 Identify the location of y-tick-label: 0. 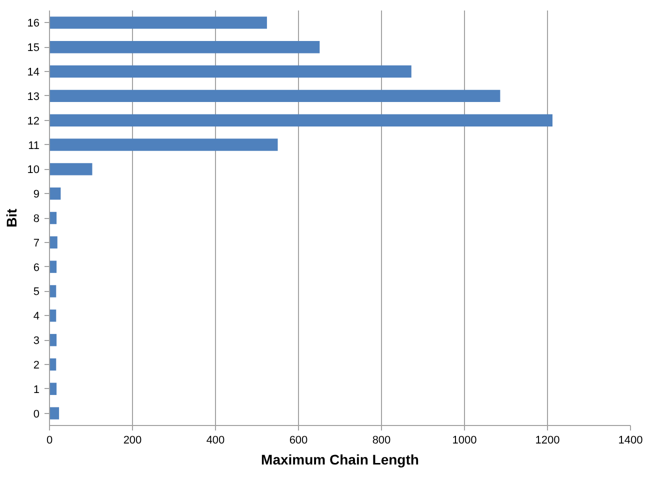
(36, 414).